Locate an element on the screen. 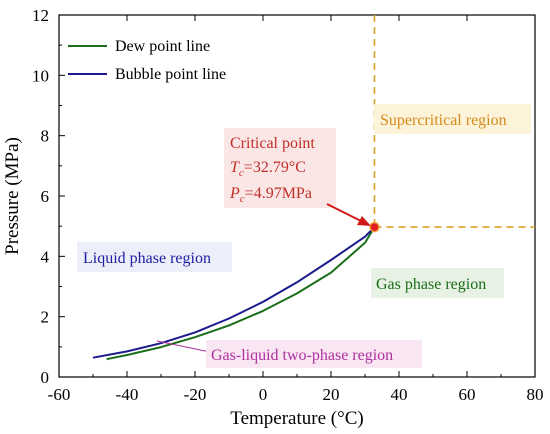 Image resolution: width=550 pixels, height=434 pixels. two-phase-label: Gas-liquid two-phase region is located at coordinates (302, 355).